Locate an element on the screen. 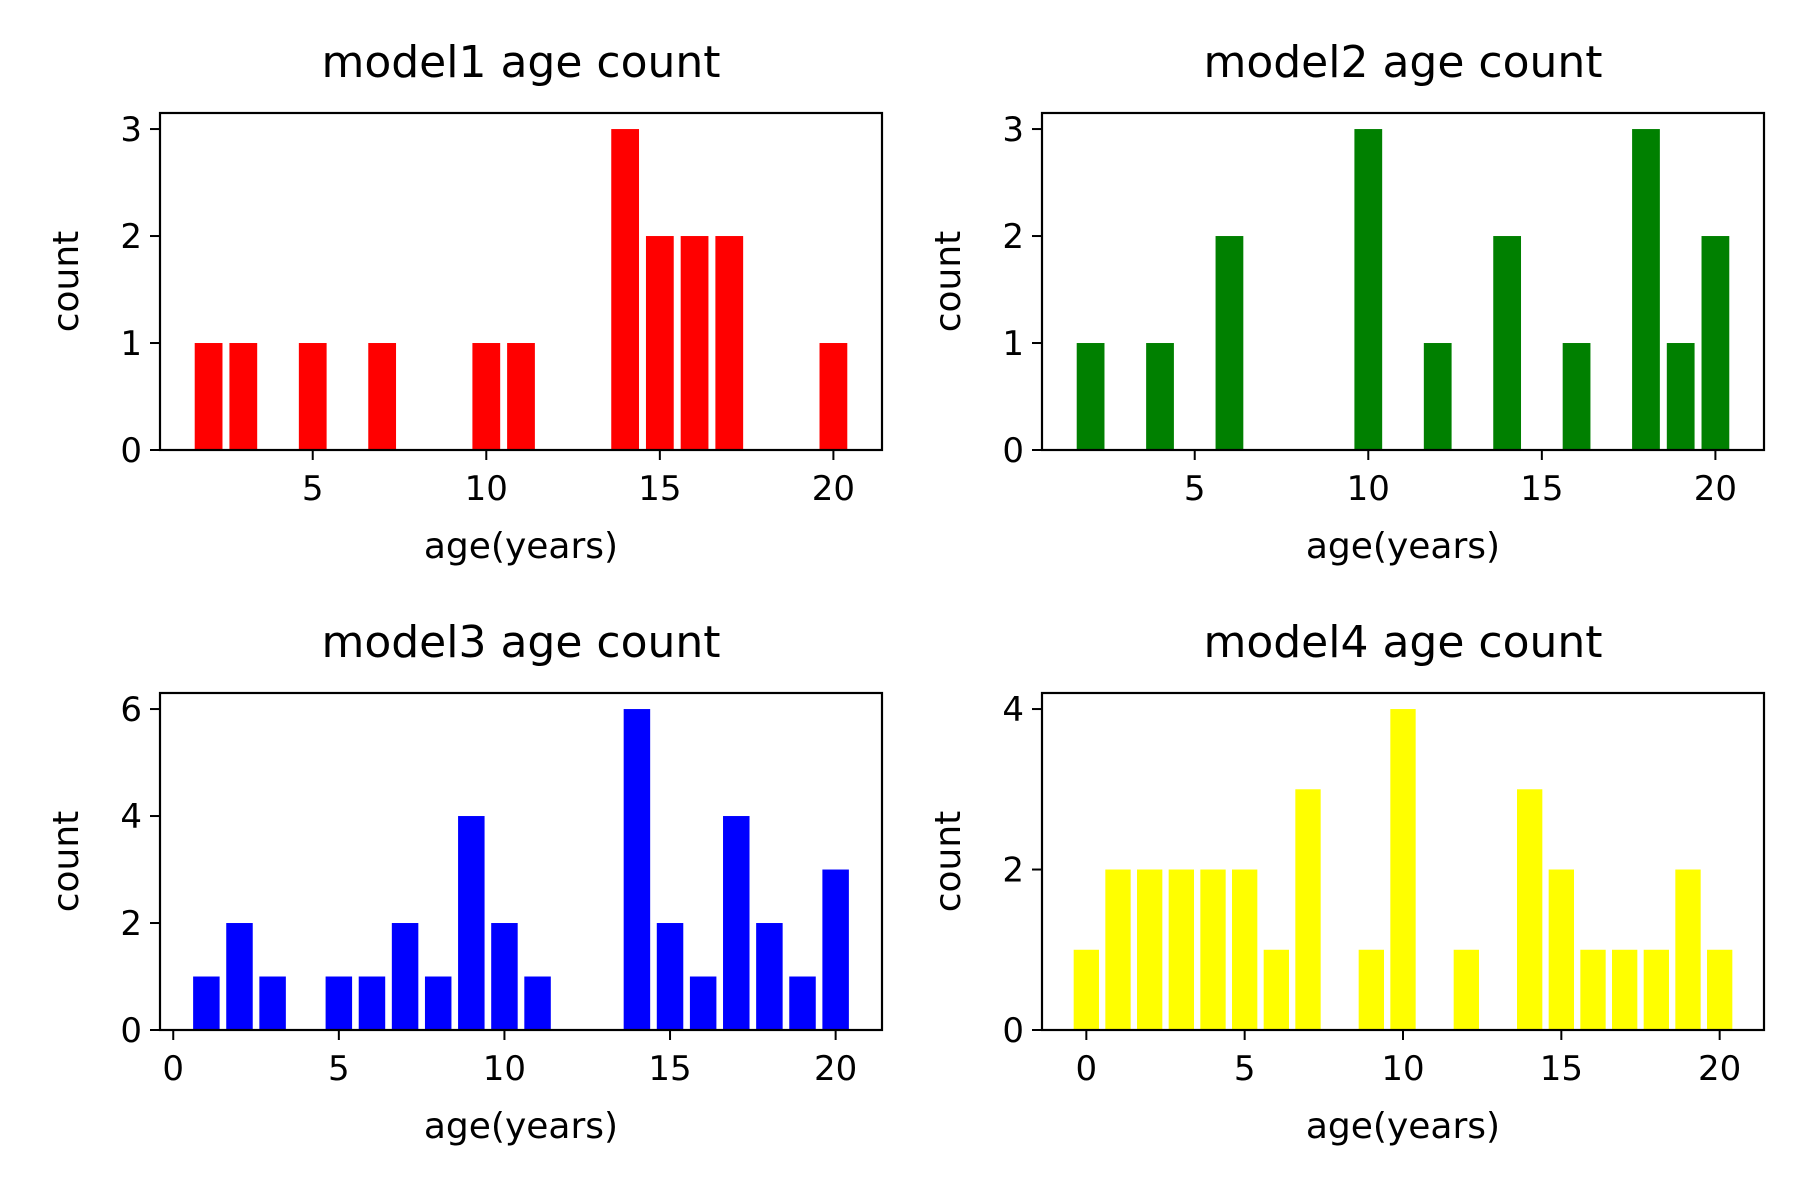 Image resolution: width=1800 pixels, height=1200 pixels. chart-title: model2 age count is located at coordinates (1402, 62).